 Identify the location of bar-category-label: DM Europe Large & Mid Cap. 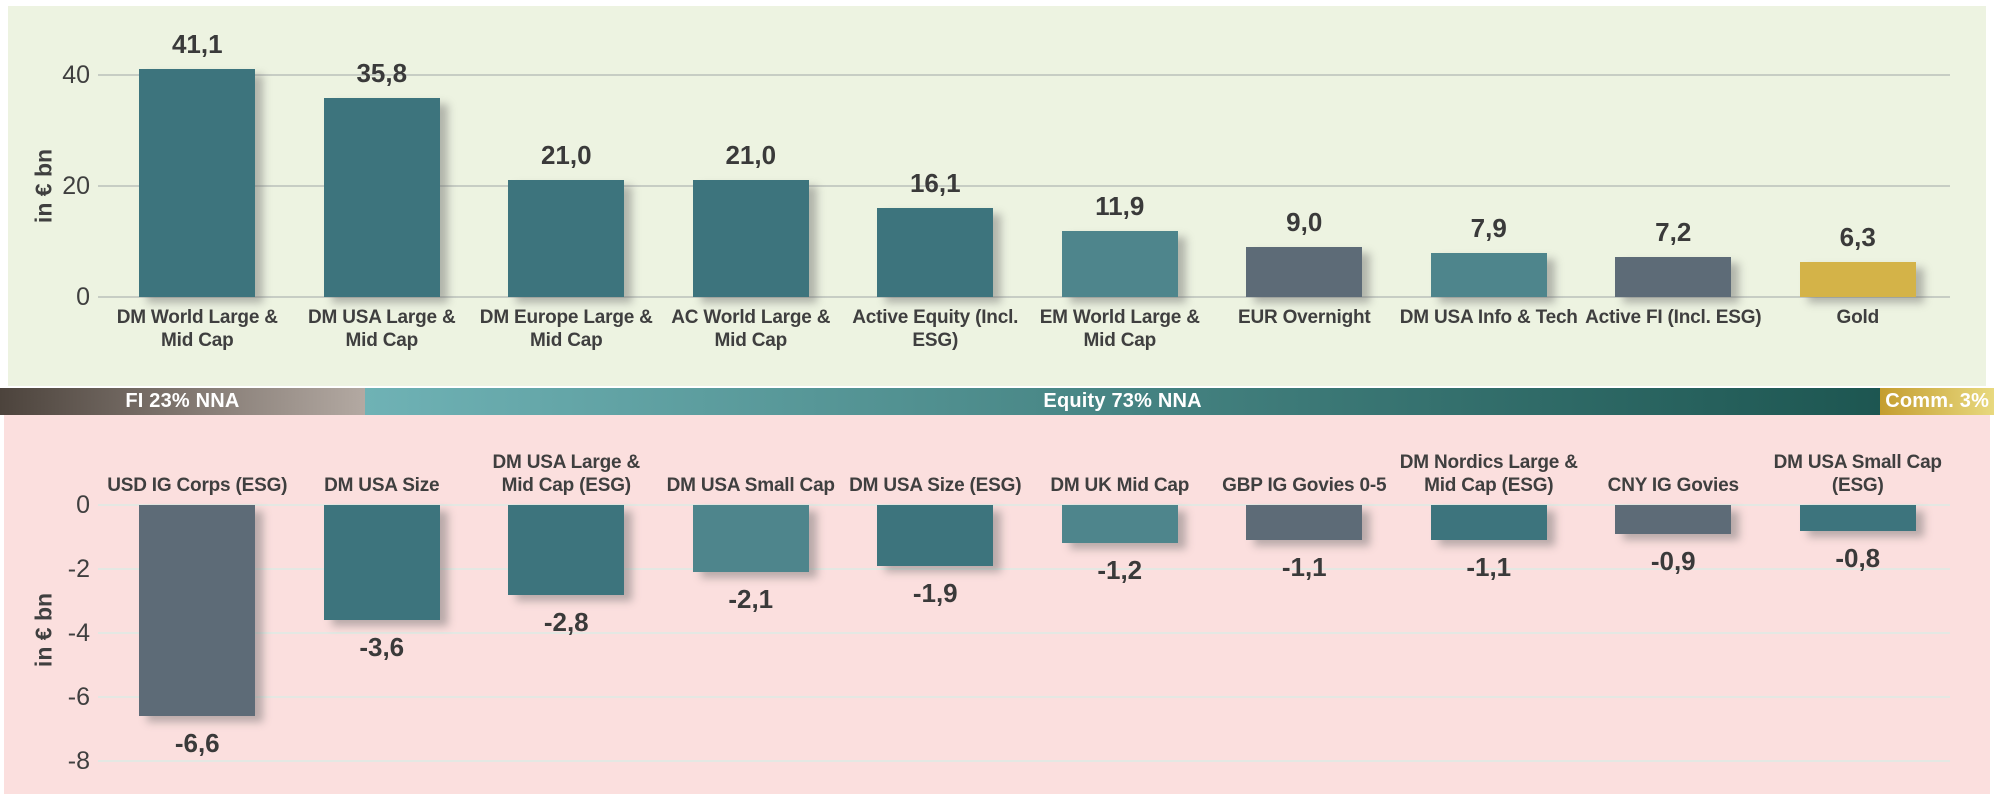
(566, 329).